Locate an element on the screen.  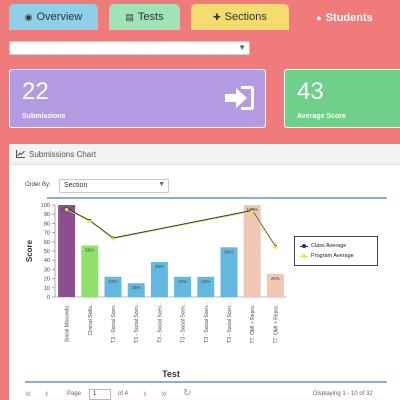
average-score-label: Average Score is located at coordinates (321, 116).